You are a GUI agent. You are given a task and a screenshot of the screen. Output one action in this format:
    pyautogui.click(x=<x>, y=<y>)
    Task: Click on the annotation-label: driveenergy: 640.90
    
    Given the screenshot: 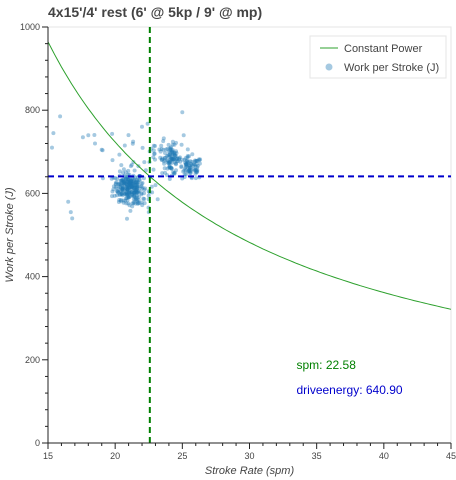 What is the action you would take?
    pyautogui.click(x=350, y=390)
    